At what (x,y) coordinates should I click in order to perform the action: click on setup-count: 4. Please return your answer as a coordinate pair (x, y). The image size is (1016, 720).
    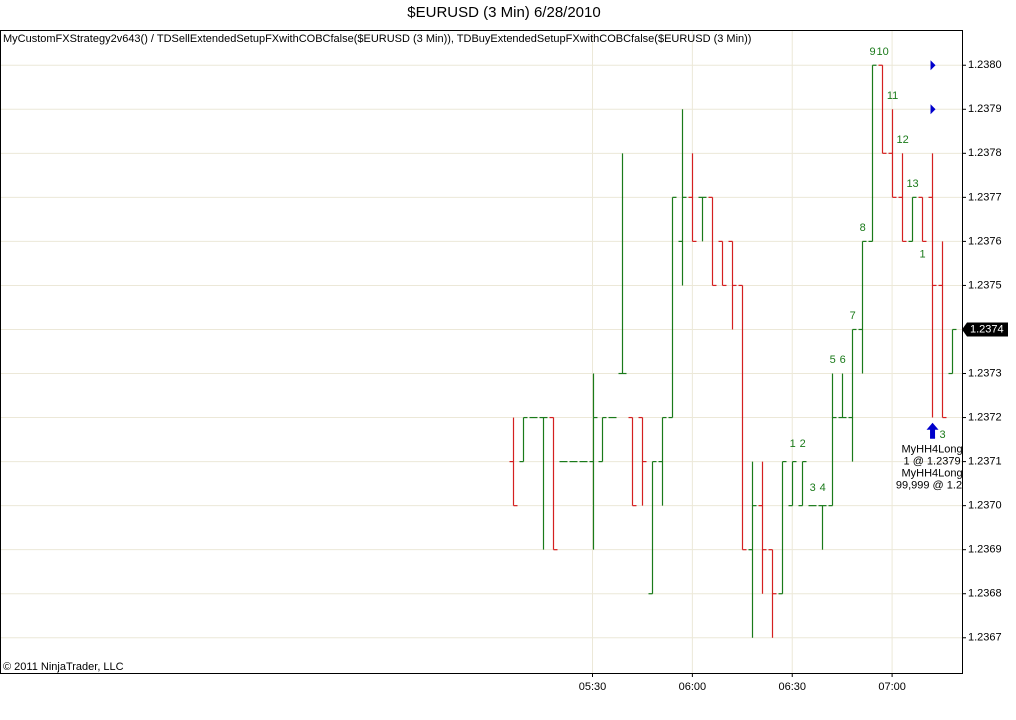
    Looking at the image, I should click on (823, 488).